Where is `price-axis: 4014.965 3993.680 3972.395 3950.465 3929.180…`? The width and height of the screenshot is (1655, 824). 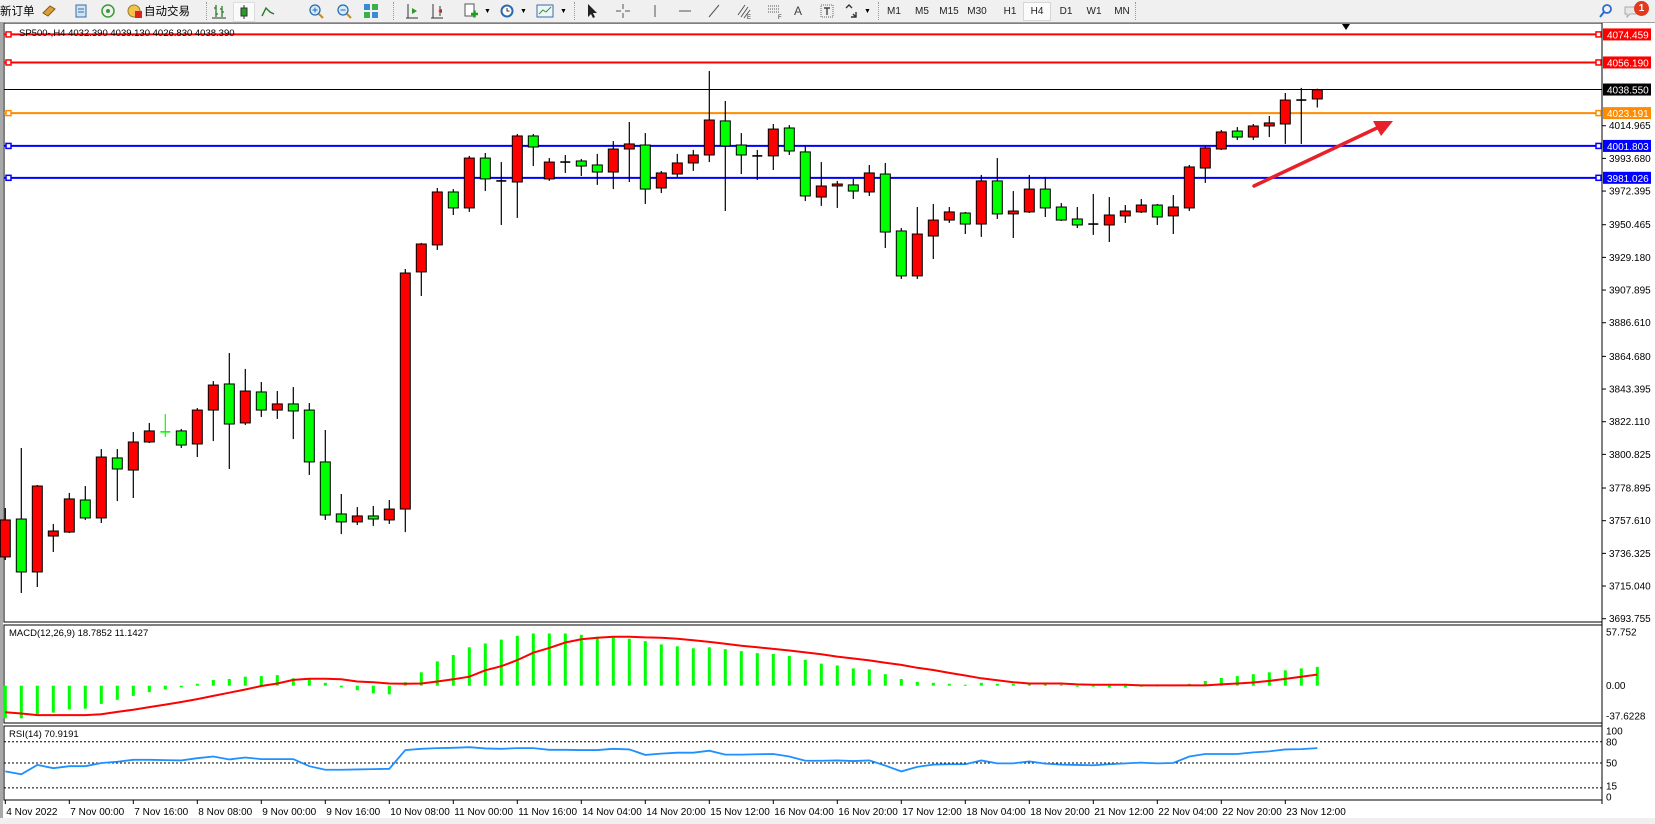
price-axis: 4014.965 3993.680 3972.395 3950.465 3929.180… is located at coordinates (1626, 326).